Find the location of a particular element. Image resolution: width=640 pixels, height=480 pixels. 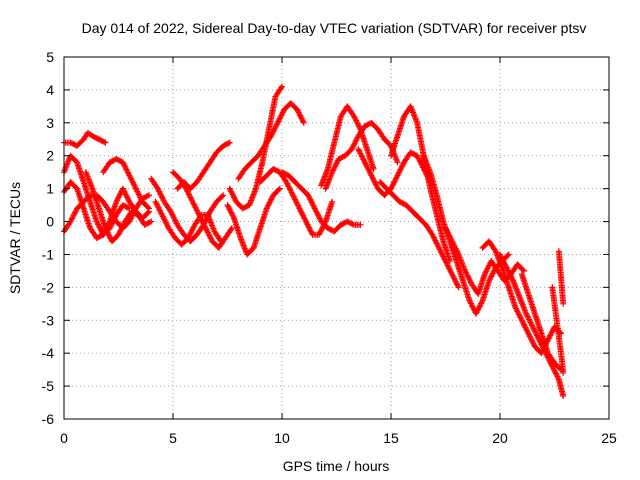

y-axis-tick-labels: -6 -5 -4 -3 -2 -1 0 1 2 3 4 5 is located at coordinates (48, 238).